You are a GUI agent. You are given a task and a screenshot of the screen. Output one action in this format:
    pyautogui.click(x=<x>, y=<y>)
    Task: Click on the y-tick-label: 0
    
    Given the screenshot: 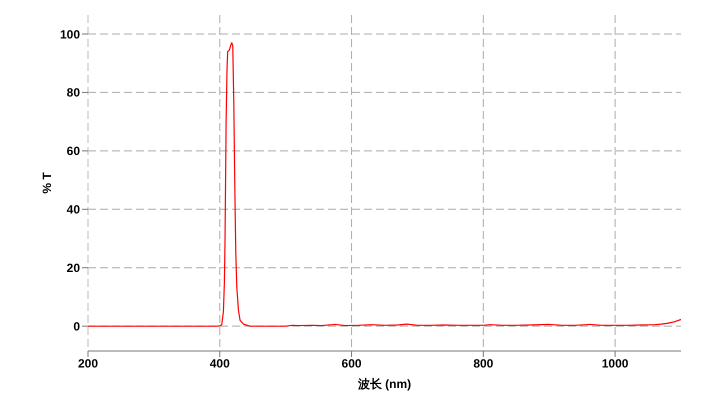 What is the action you would take?
    pyautogui.click(x=76, y=326)
    